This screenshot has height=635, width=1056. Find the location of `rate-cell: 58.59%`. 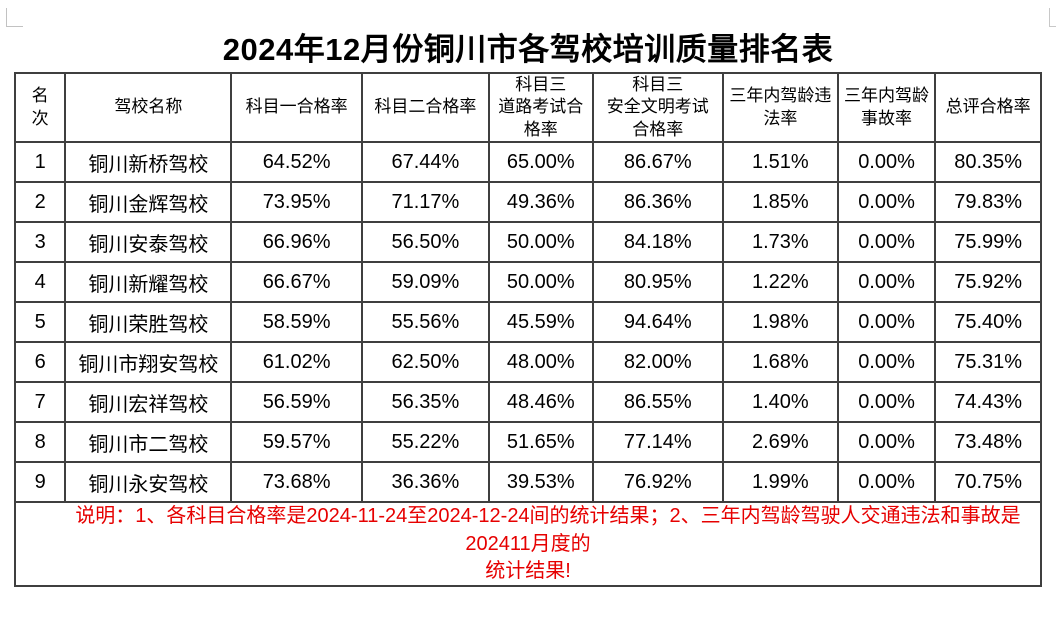

rate-cell: 58.59% is located at coordinates (296, 322).